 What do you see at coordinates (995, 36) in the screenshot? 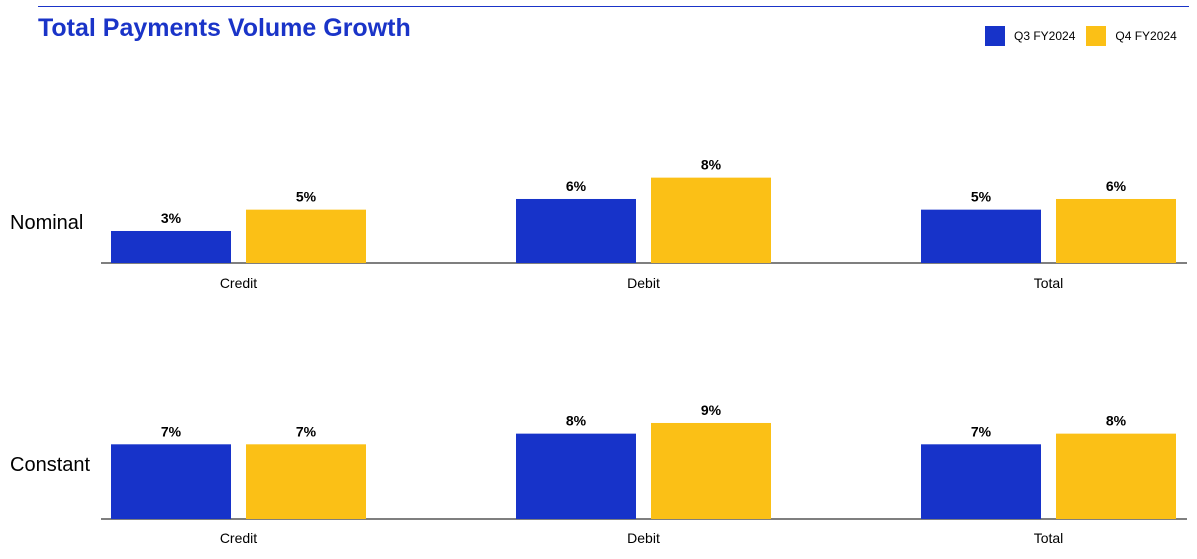
I see `legend-swatch-q3` at bounding box center [995, 36].